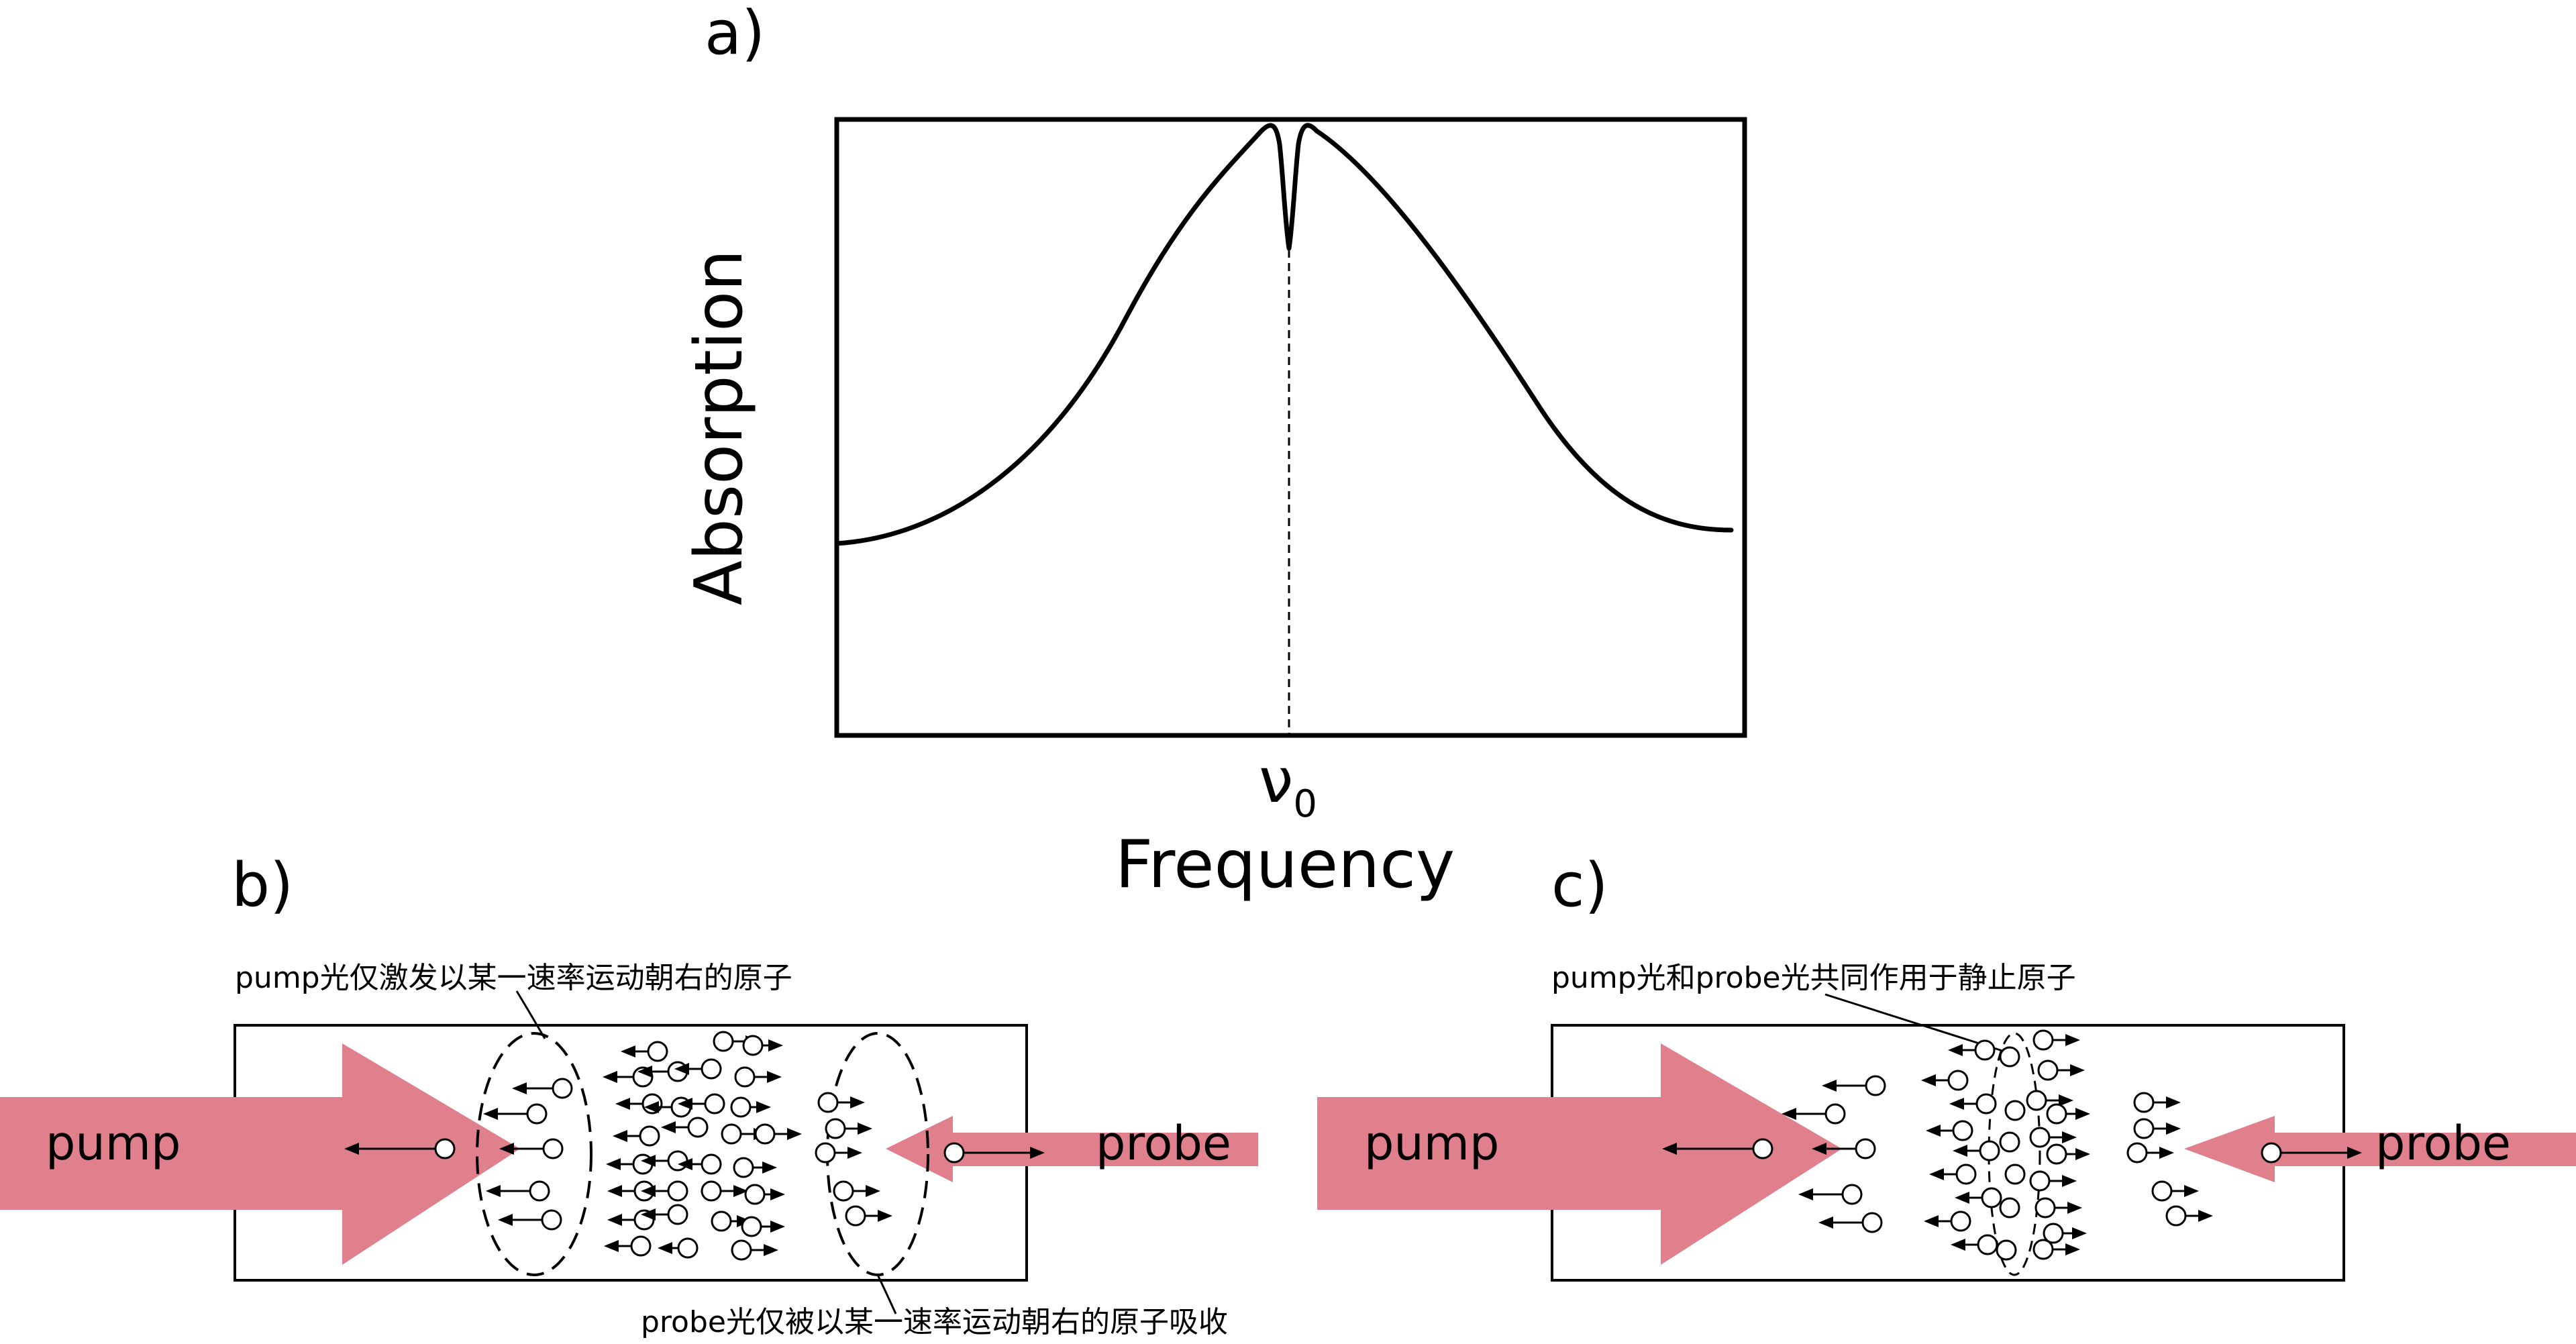  I want to click on pump-selected-group-b, so click(534, 1154).